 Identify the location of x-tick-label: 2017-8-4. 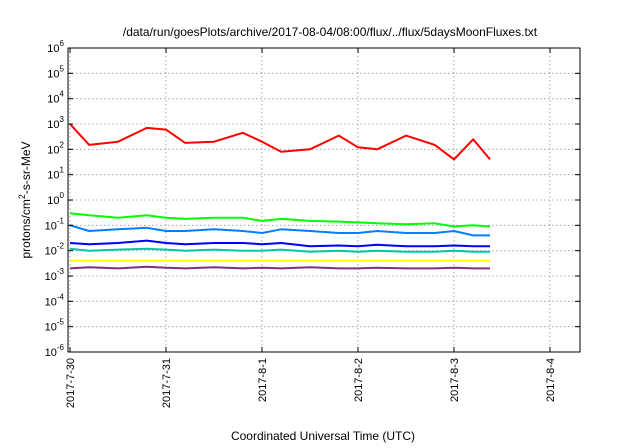
(551, 380).